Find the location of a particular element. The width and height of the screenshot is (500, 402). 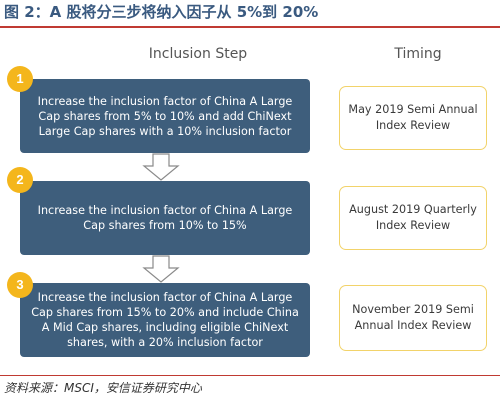

step-3-line-4: shares, with a 20% inclusion factor is located at coordinates (165, 342).